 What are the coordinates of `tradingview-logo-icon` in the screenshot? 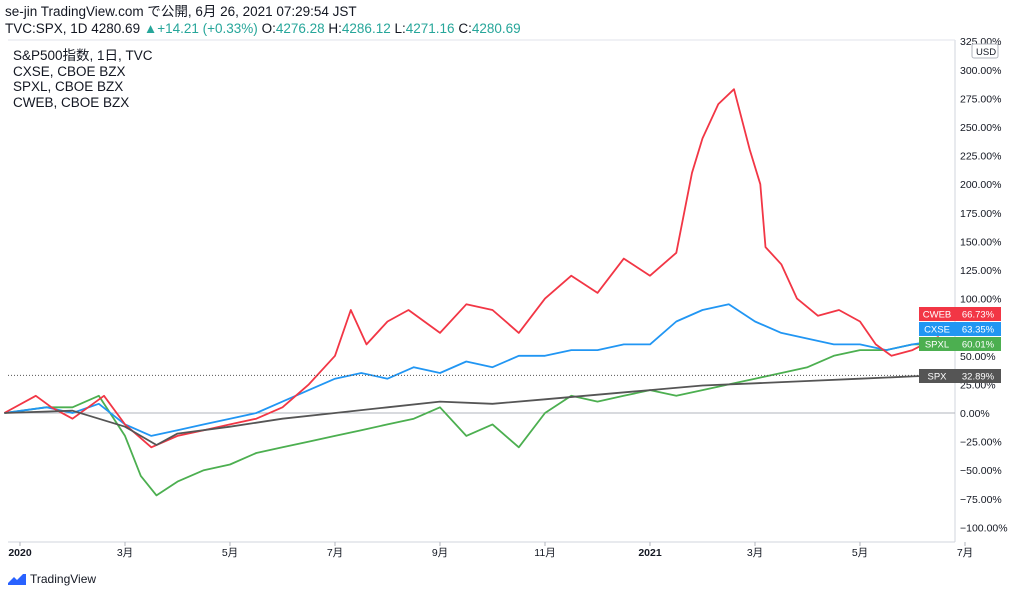 It's located at (17, 579).